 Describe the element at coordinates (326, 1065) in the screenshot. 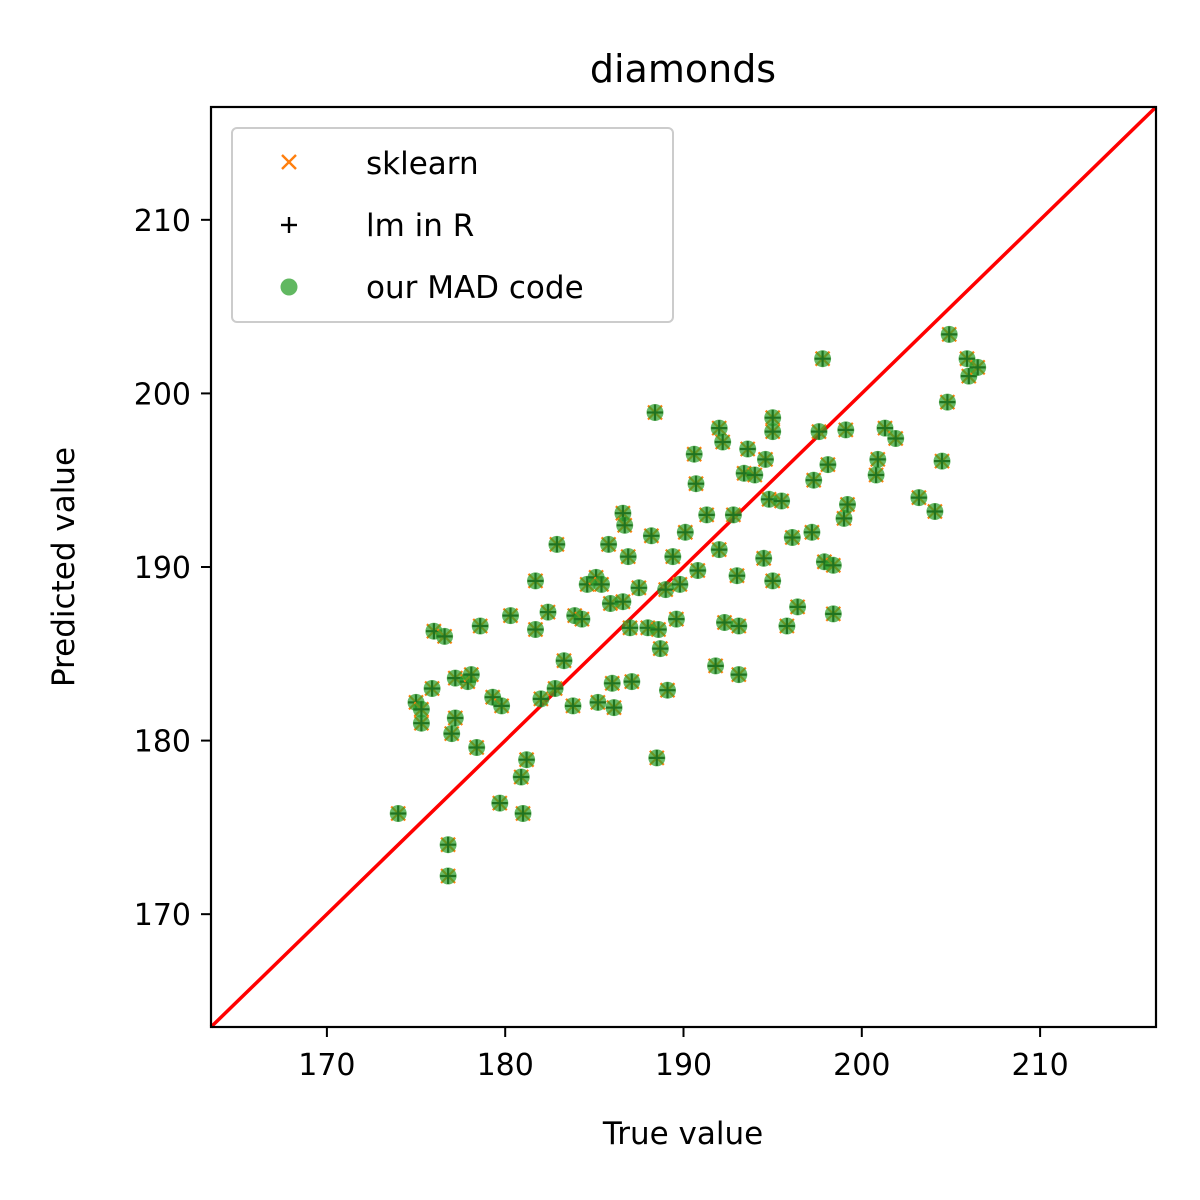

I see `x-tick-label: 170` at that location.